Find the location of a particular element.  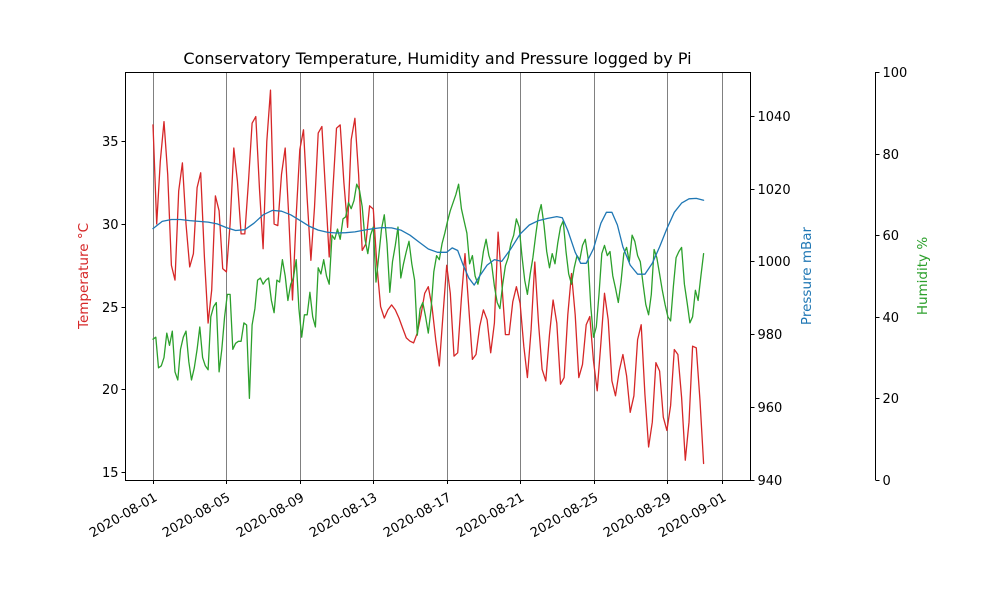

humidity-tick-label: 60 is located at coordinates (891, 236).